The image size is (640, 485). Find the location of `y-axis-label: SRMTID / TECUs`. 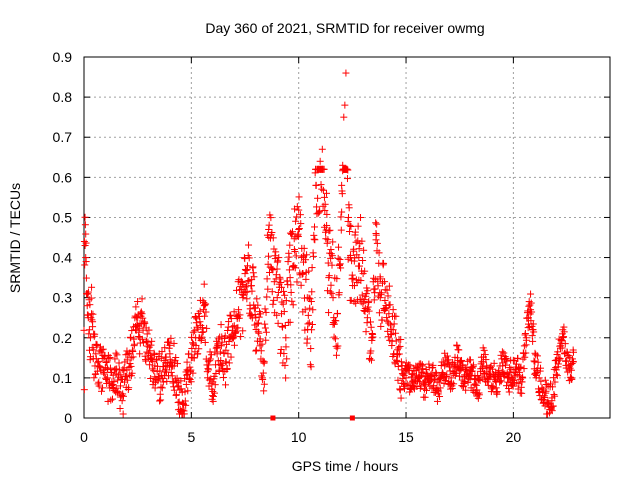

y-axis-label: SRMTID / TECUs is located at coordinates (15, 238).